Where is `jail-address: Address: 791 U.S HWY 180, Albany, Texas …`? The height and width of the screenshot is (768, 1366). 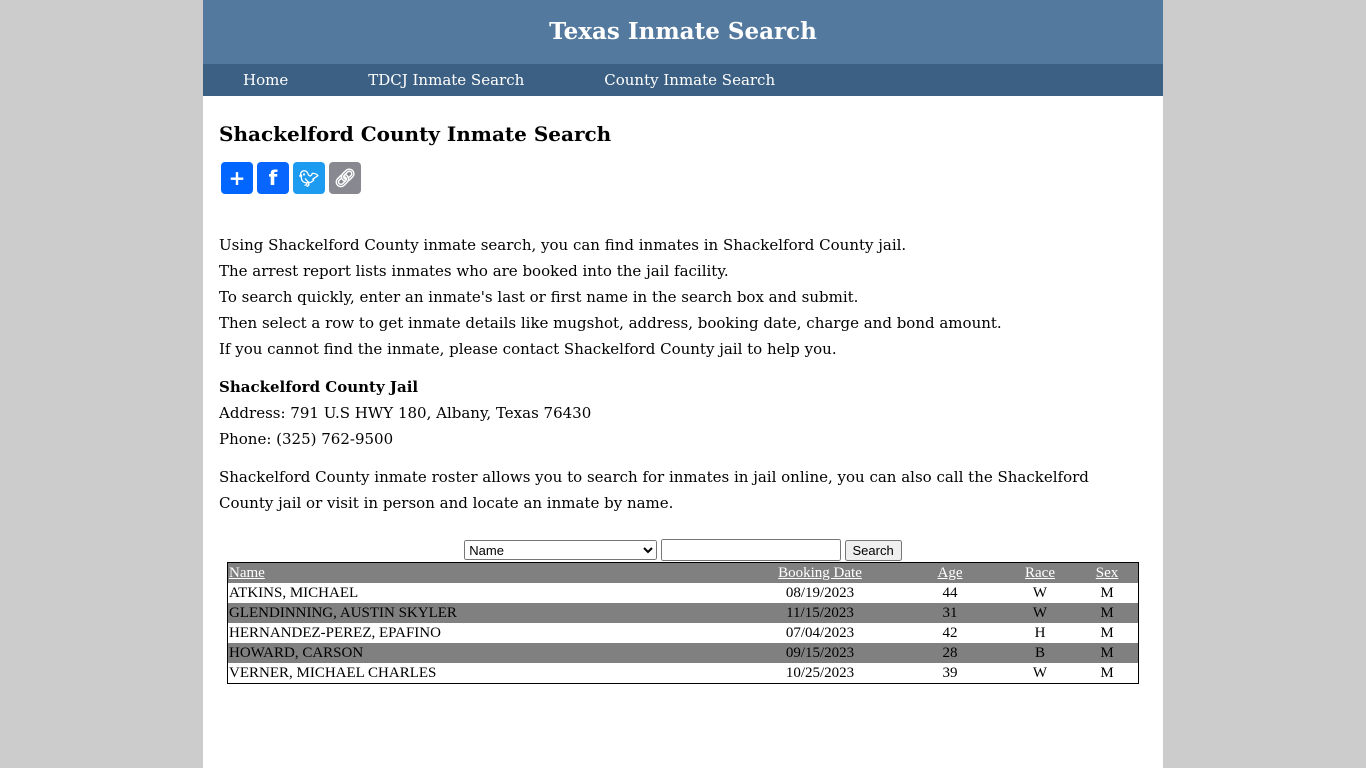 jail-address: Address: 791 U.S HWY 180, Albany, Texas … is located at coordinates (405, 413).